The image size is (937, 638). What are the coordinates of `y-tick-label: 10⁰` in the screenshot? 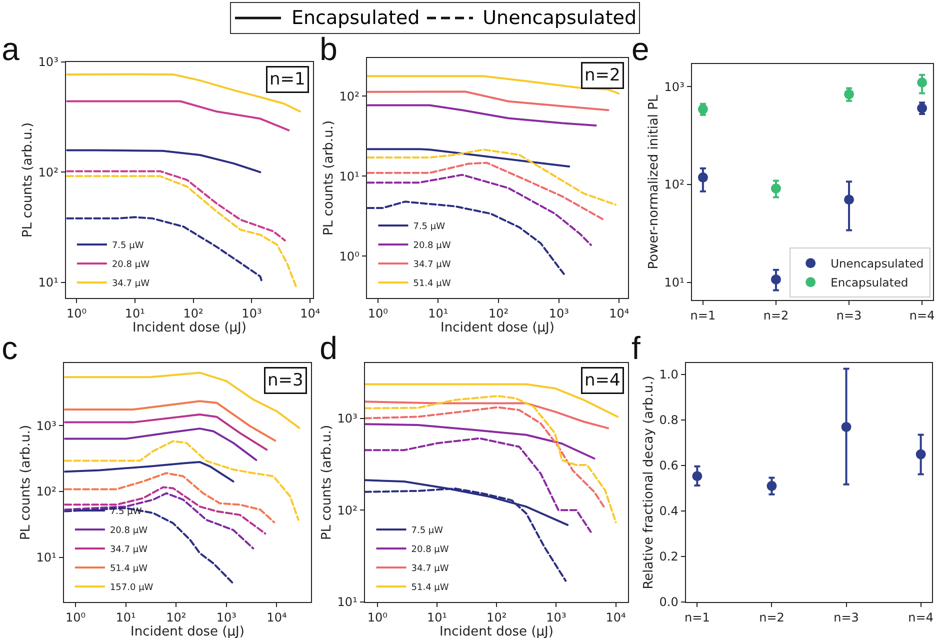 It's located at (349, 256).